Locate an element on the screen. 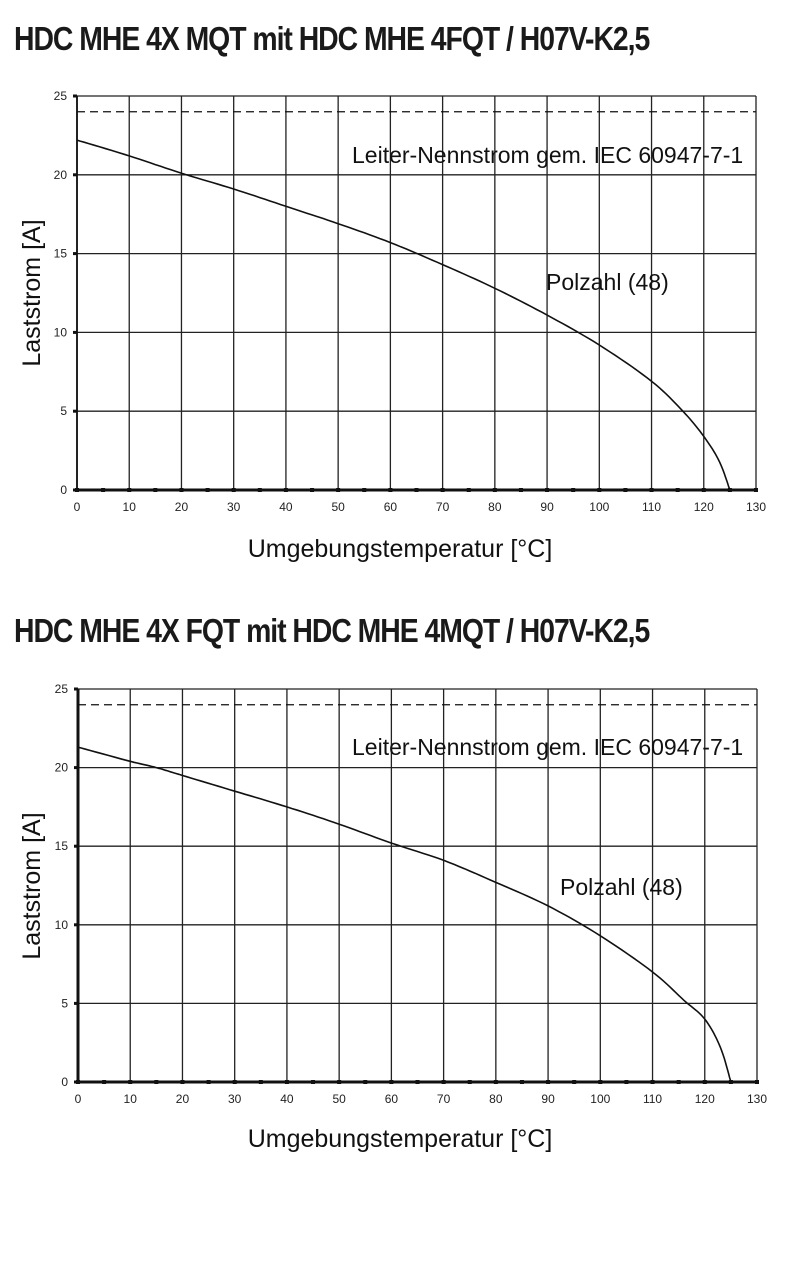  chart-2-y-axis-label: Laststrom [A] is located at coordinates (32, 885).